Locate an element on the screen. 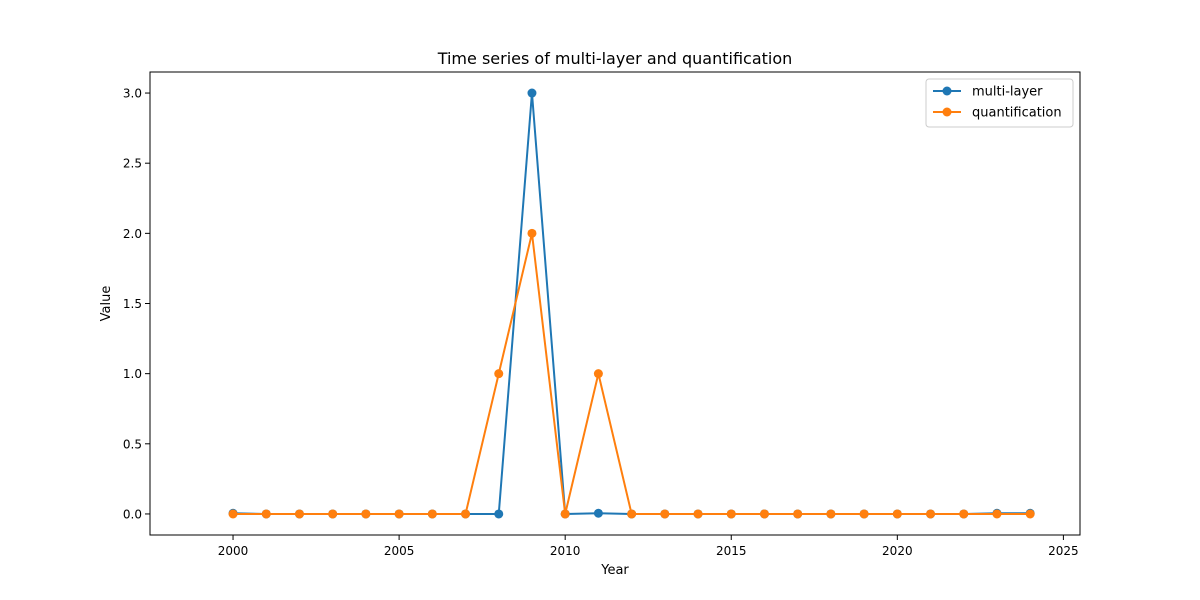 This screenshot has height=600, width=1200. y-axis: 0.0 0.5 1.0 1.5 2.0 2.5 3.0 is located at coordinates (136, 304).